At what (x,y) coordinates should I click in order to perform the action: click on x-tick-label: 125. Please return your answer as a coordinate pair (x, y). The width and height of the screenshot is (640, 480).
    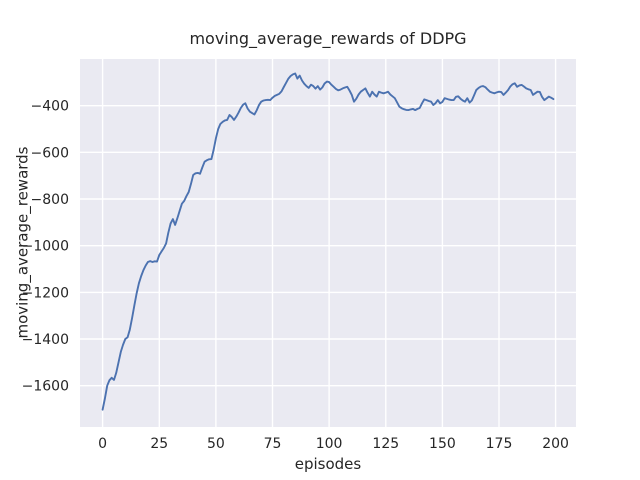
    Looking at the image, I should click on (385, 444).